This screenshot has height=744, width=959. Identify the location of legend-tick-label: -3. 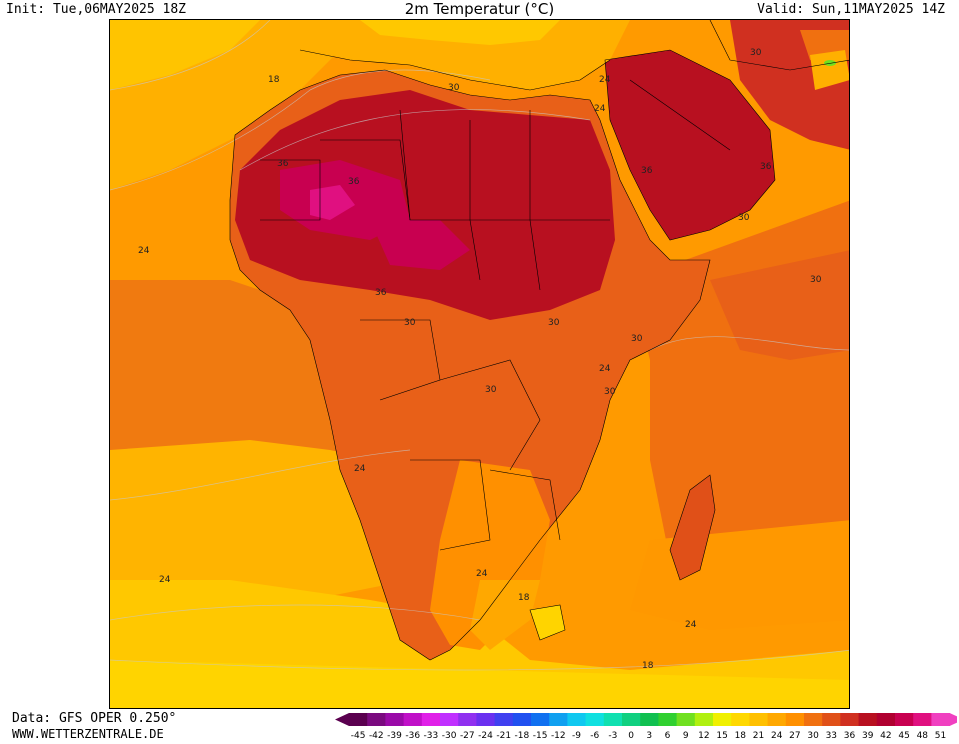
(612, 735).